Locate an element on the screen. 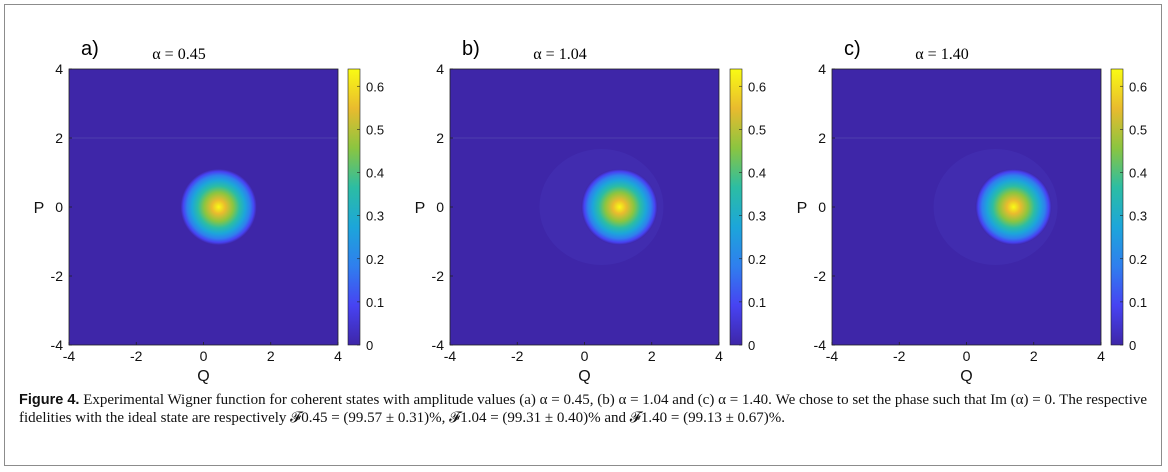 This screenshot has width=1168, height=472. panel-tag: c) is located at coordinates (852, 49).